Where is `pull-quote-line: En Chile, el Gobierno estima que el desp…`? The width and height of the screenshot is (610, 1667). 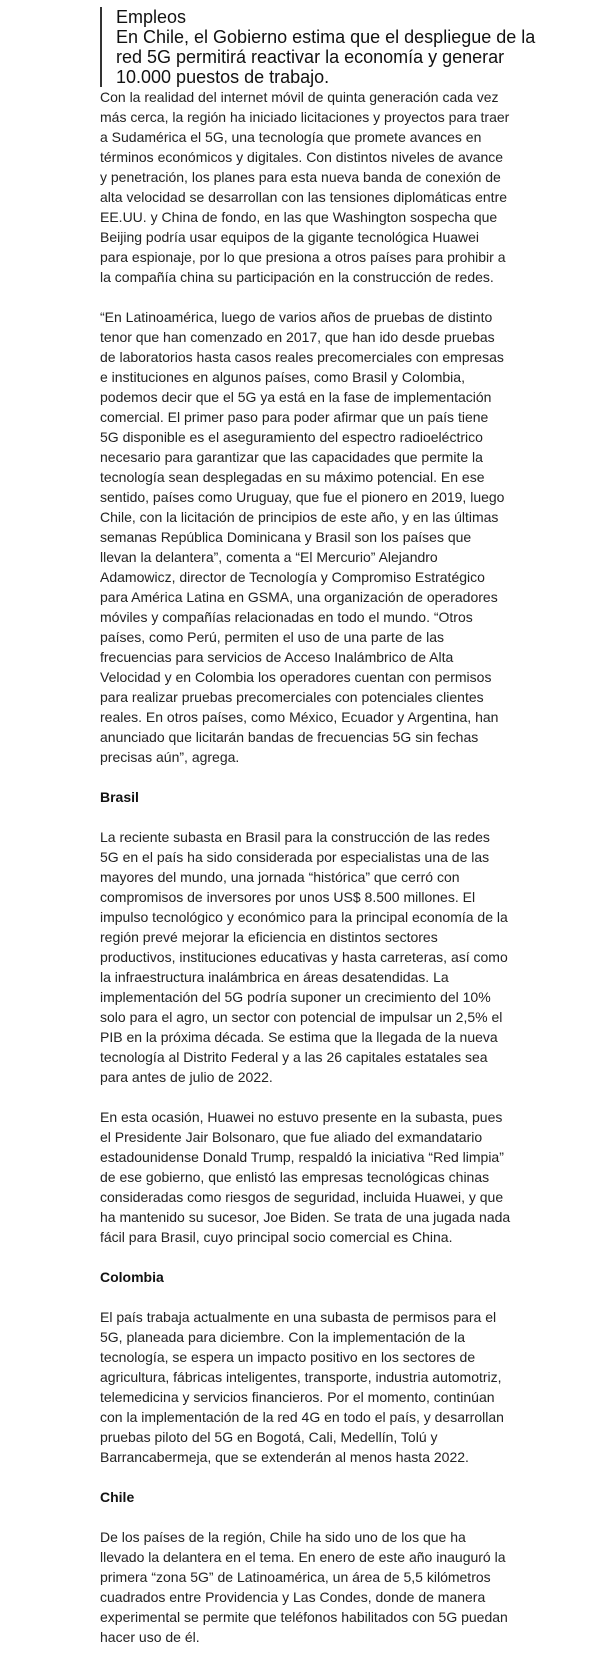
pull-quote-line: En Chile, el Gobierno estima que el desp… is located at coordinates (326, 37).